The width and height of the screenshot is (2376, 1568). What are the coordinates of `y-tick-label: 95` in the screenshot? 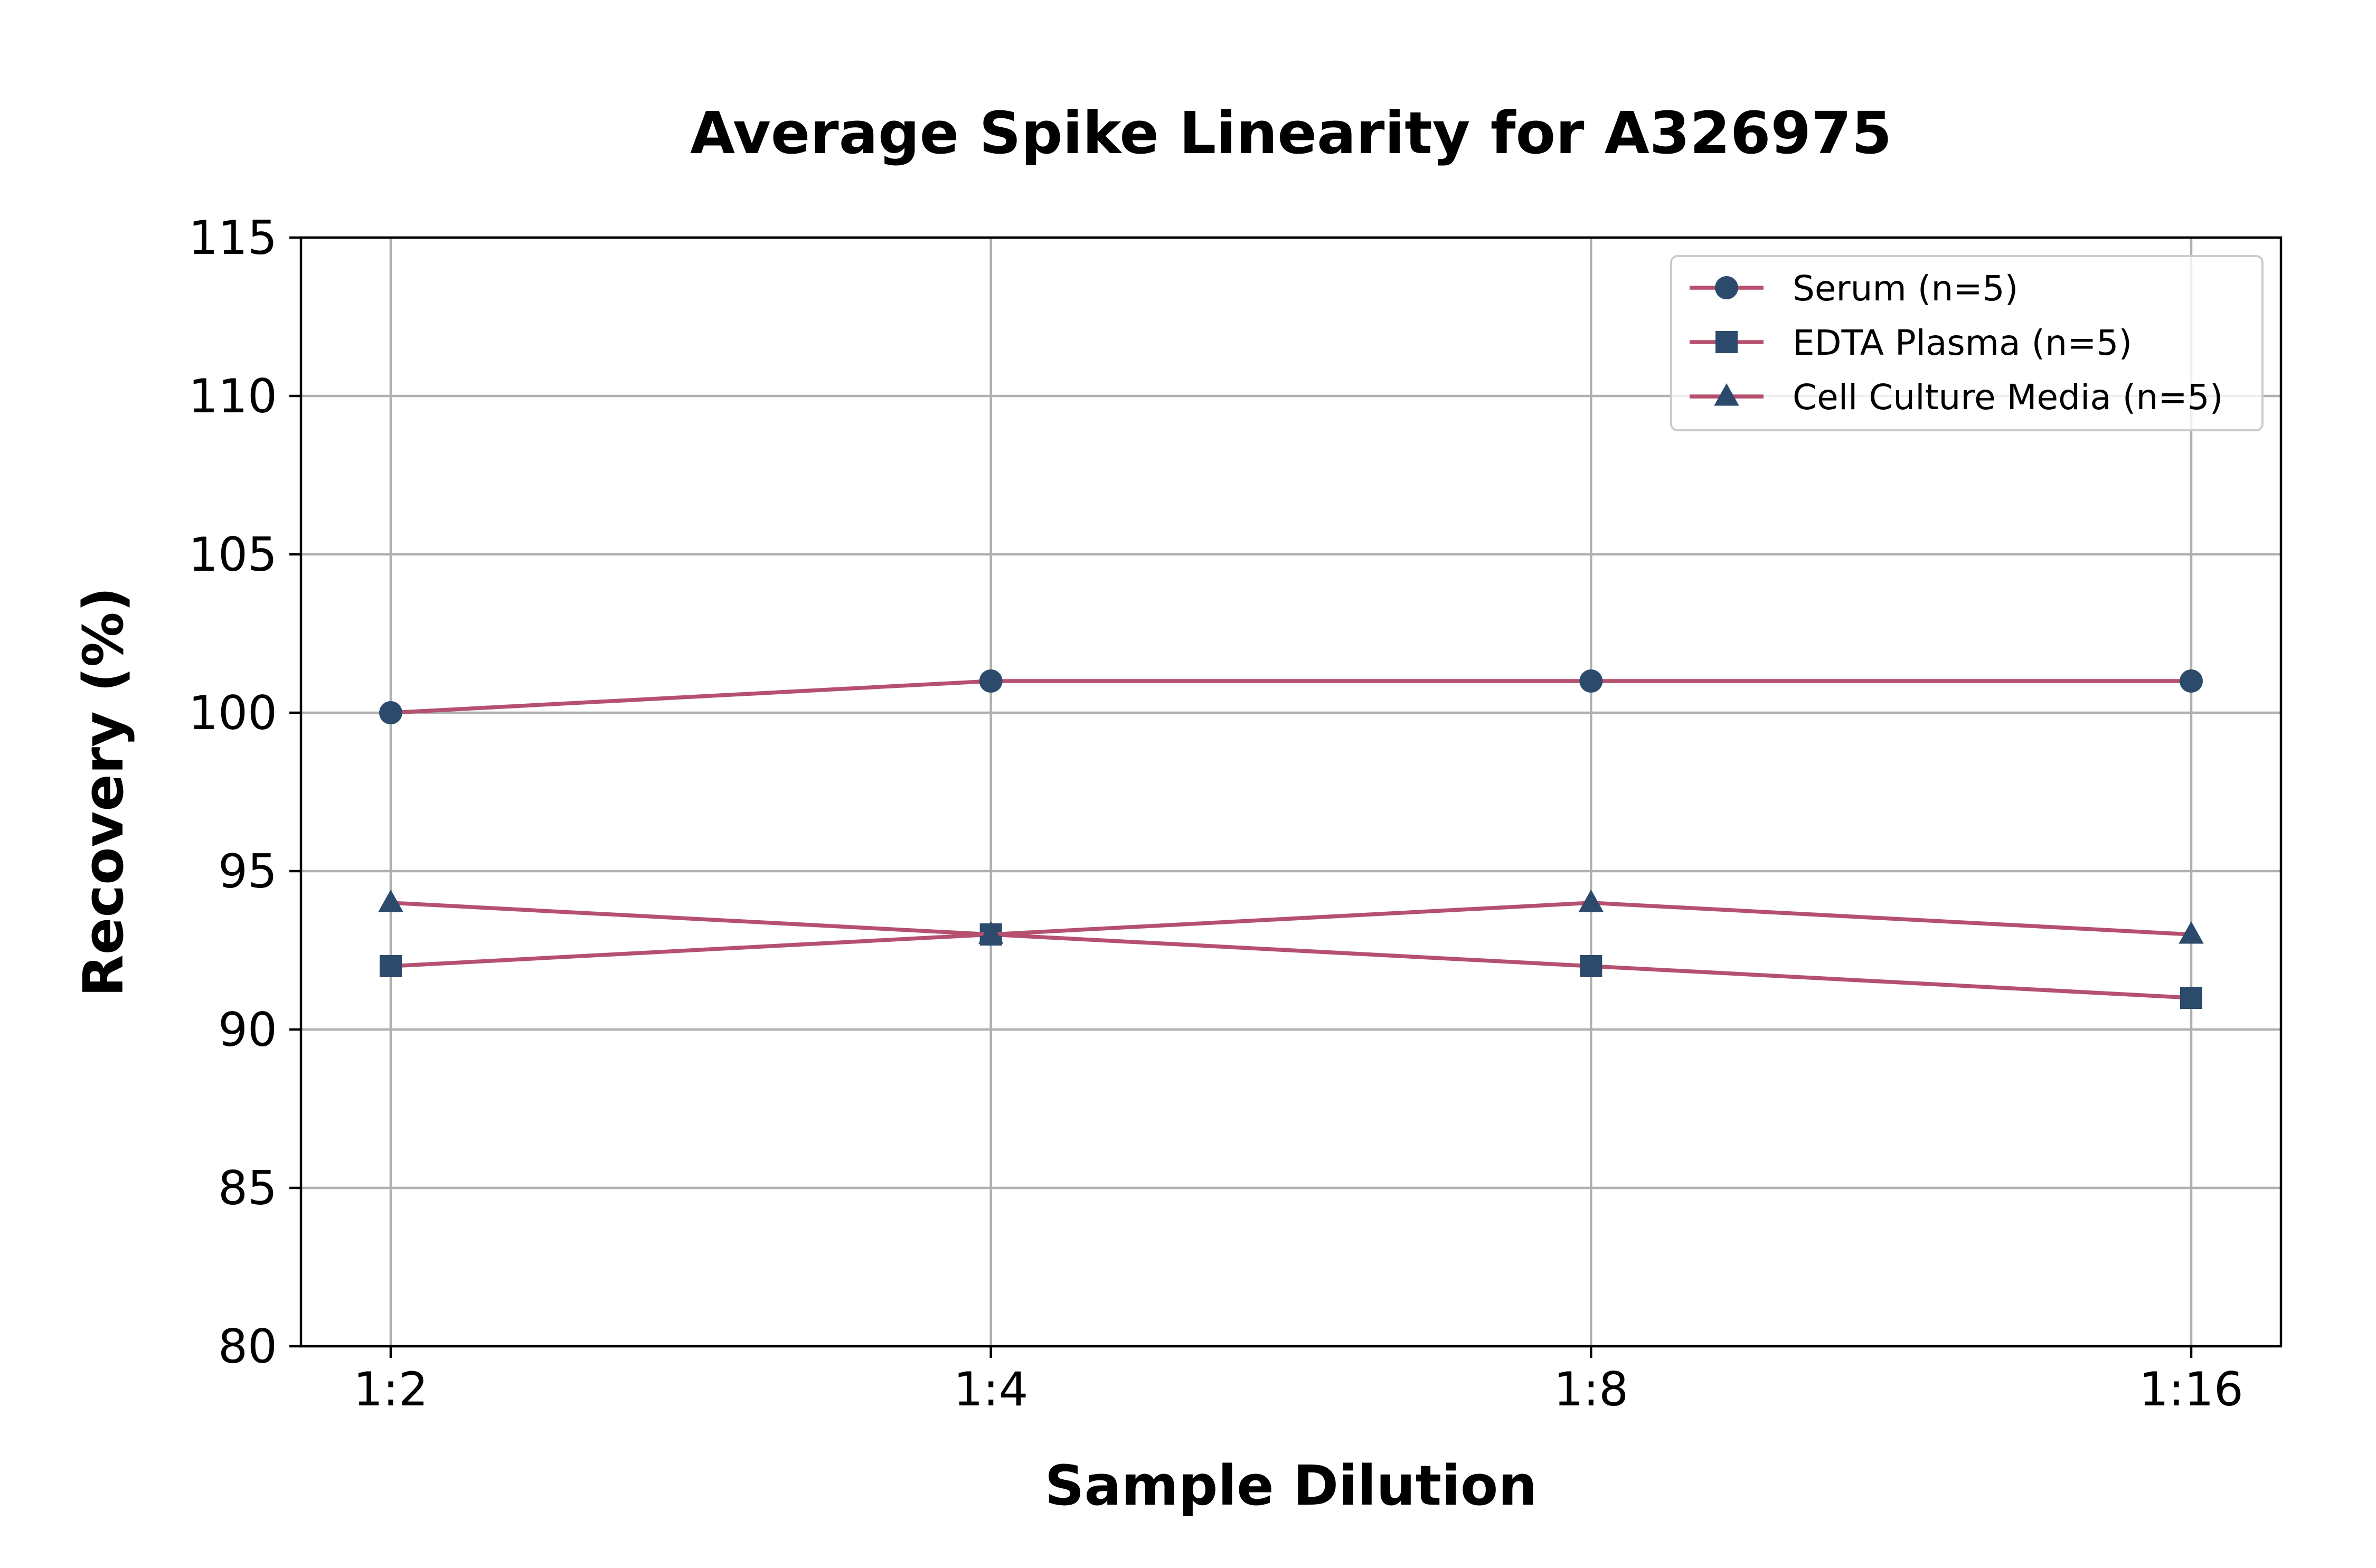 It's located at (247, 871).